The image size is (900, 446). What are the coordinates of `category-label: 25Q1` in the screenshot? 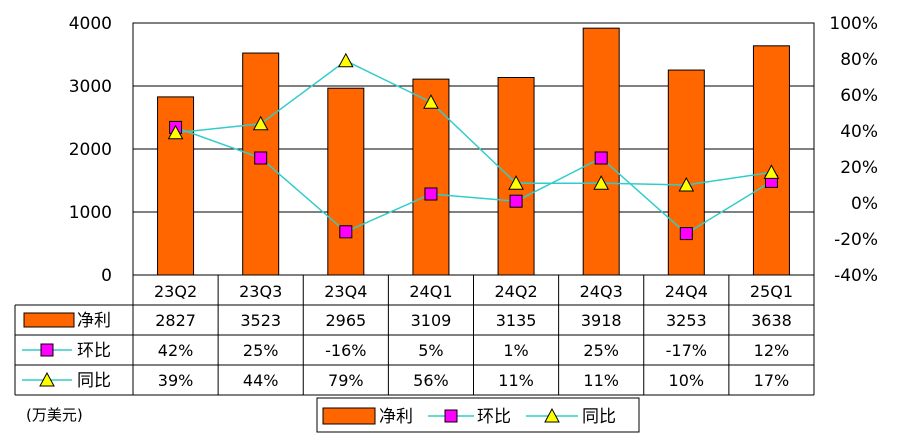 It's located at (771, 291).